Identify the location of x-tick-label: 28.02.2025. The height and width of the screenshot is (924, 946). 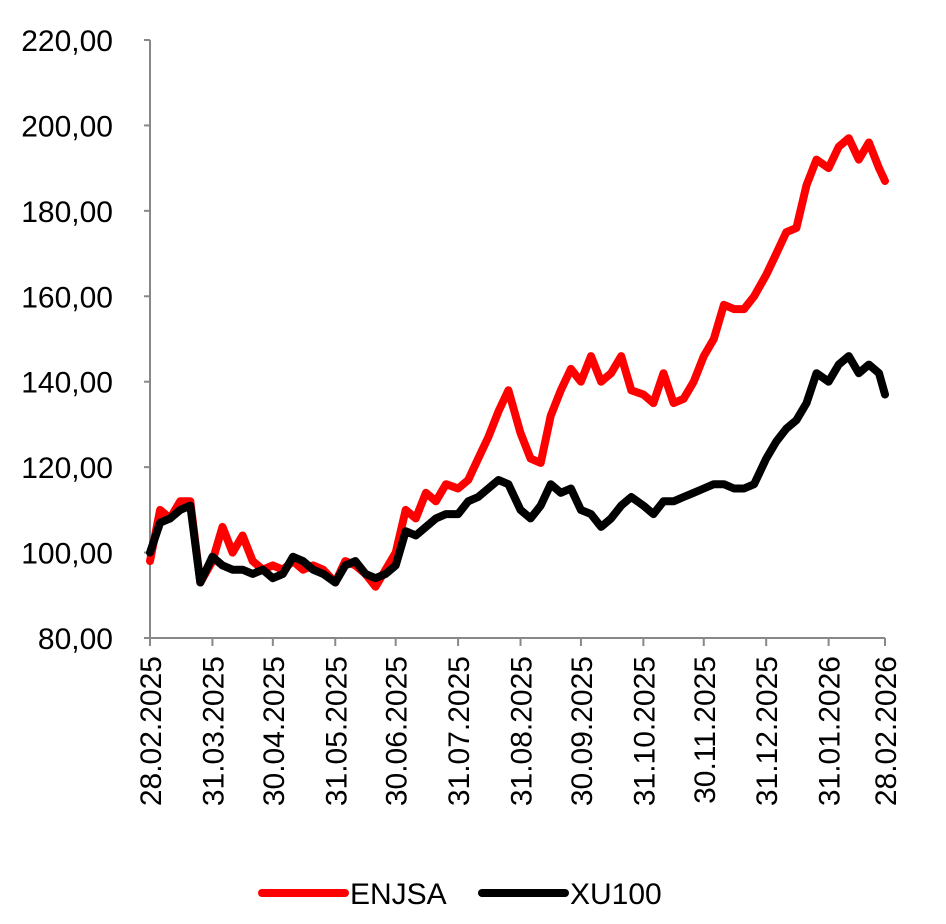
(151, 731).